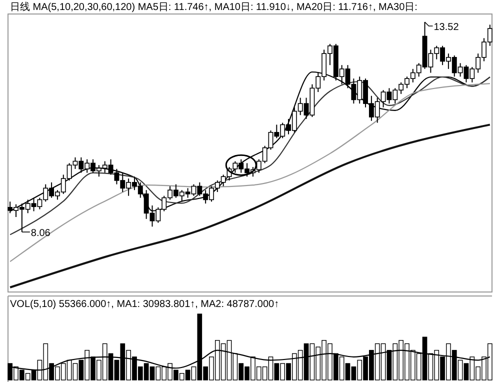 The height and width of the screenshot is (382, 495). Describe the element at coordinates (447, 27) in the screenshot. I see `annotation: 13.52` at that location.